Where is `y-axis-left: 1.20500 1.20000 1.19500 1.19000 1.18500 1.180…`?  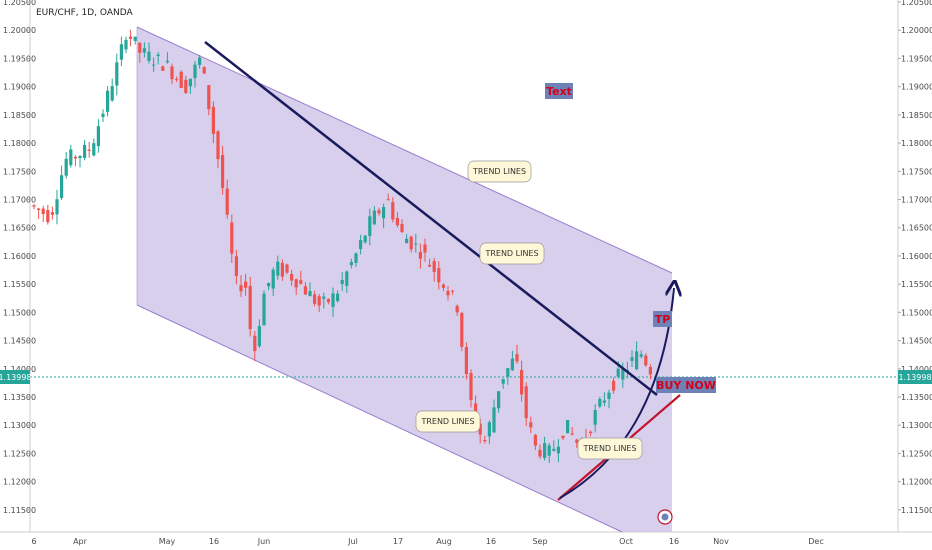 y-axis-left: 1.20500 1.20000 1.19500 1.19000 1.18500 1.180… is located at coordinates (19, 257).